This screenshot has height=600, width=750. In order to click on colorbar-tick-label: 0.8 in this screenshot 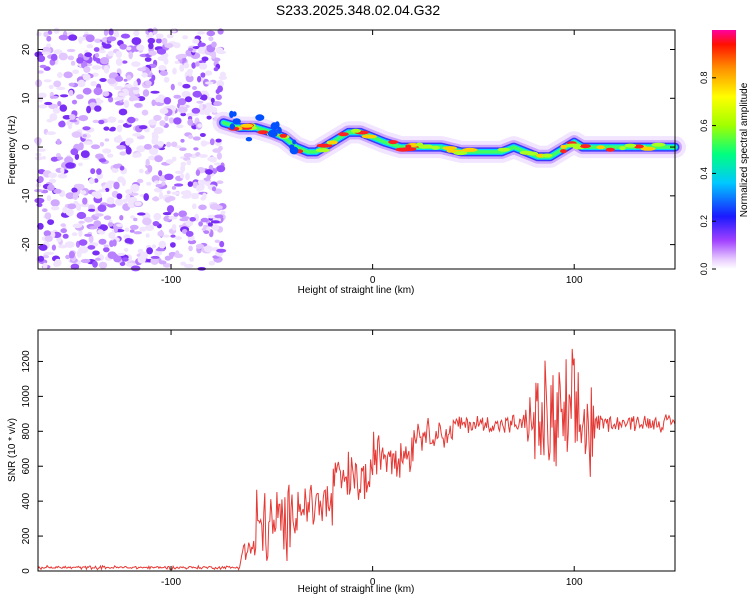, I will do `click(704, 78)`.